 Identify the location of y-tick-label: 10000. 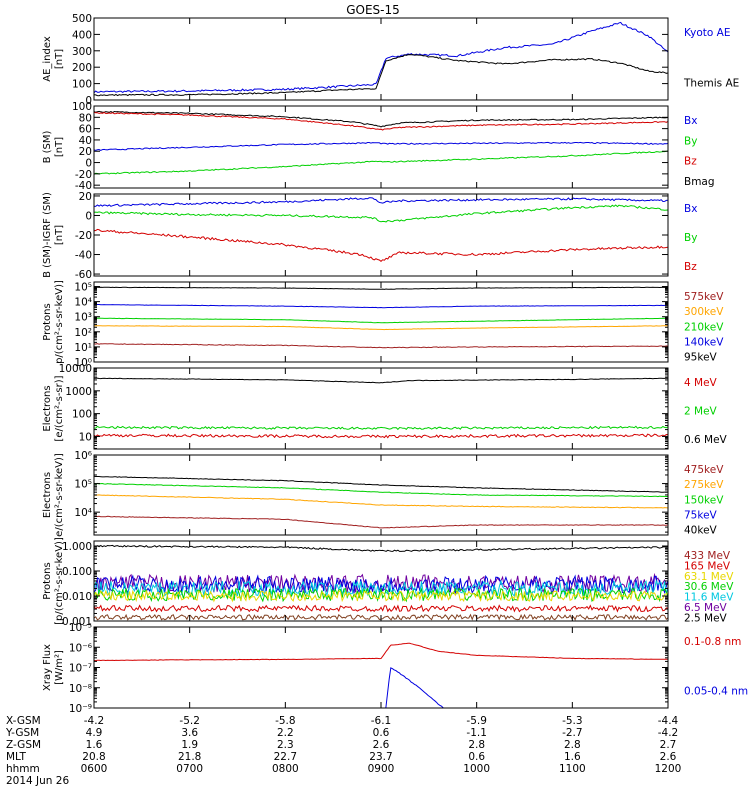
(75, 369).